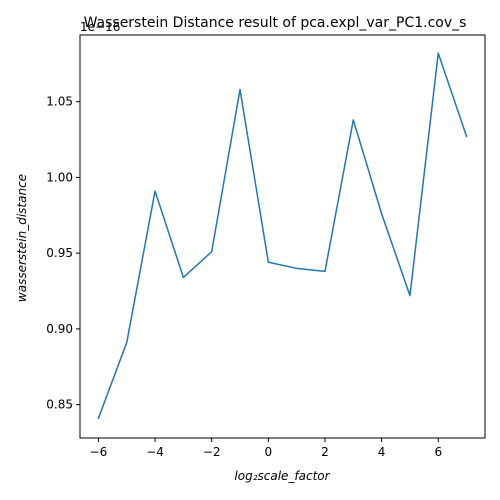 The height and width of the screenshot is (500, 500). What do you see at coordinates (22, 238) in the screenshot?
I see `y-axis-label: wasserstein_distance` at bounding box center [22, 238].